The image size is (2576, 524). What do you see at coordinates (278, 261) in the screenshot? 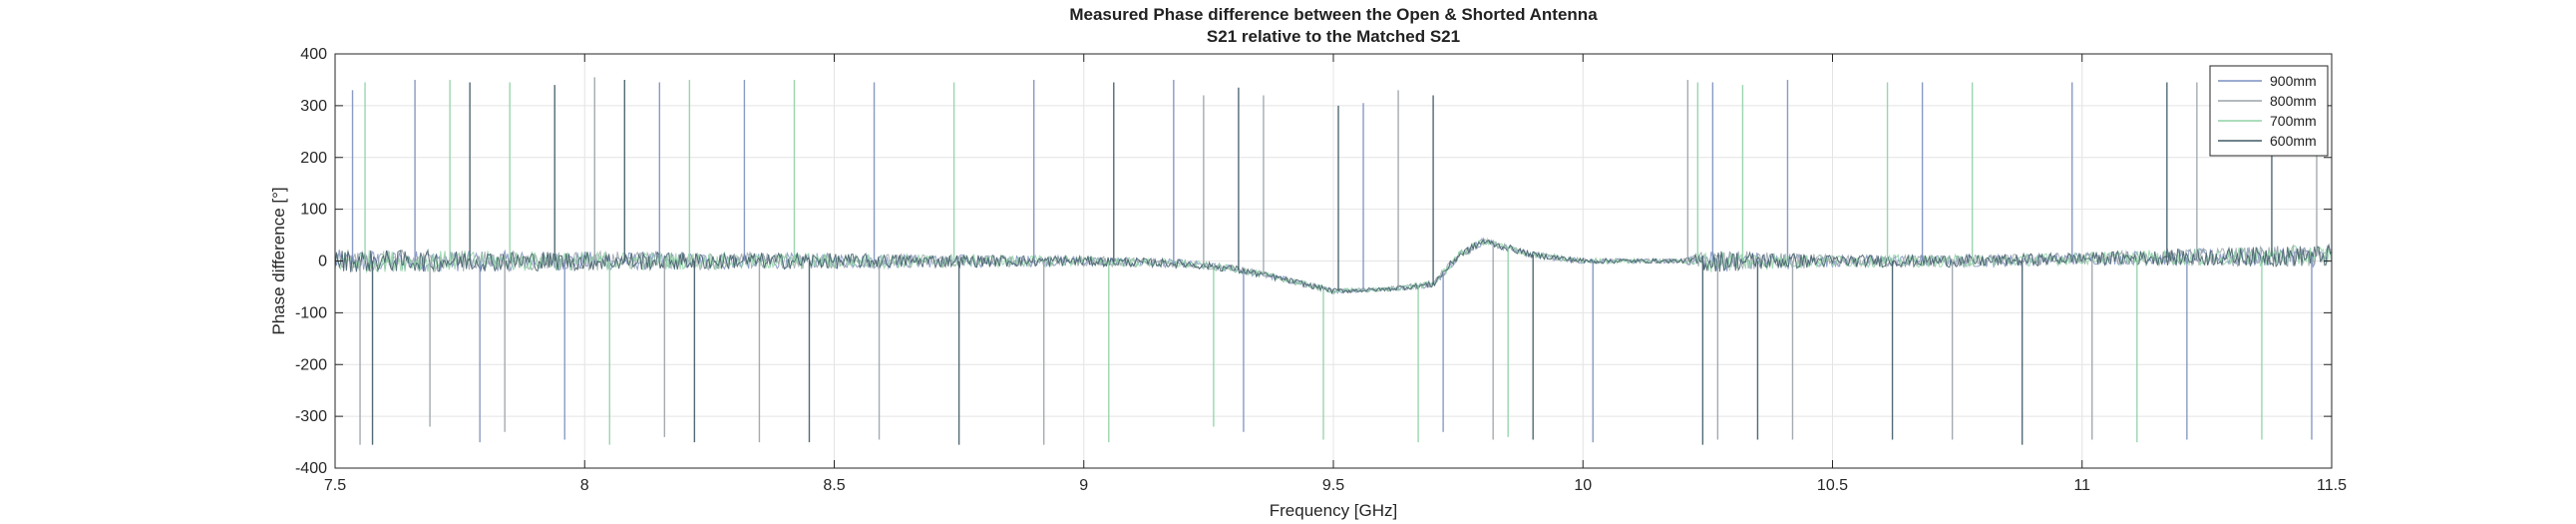
I see `y-axis-label: Phase difference [°]` at bounding box center [278, 261].